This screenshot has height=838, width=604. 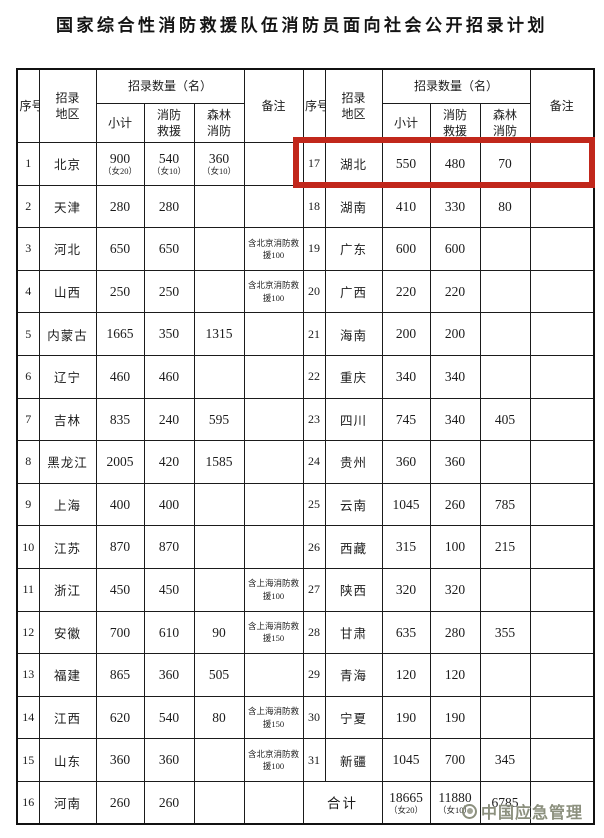 What do you see at coordinates (219, 462) in the screenshot?
I see `forest-fire-cell-left: 1585` at bounding box center [219, 462].